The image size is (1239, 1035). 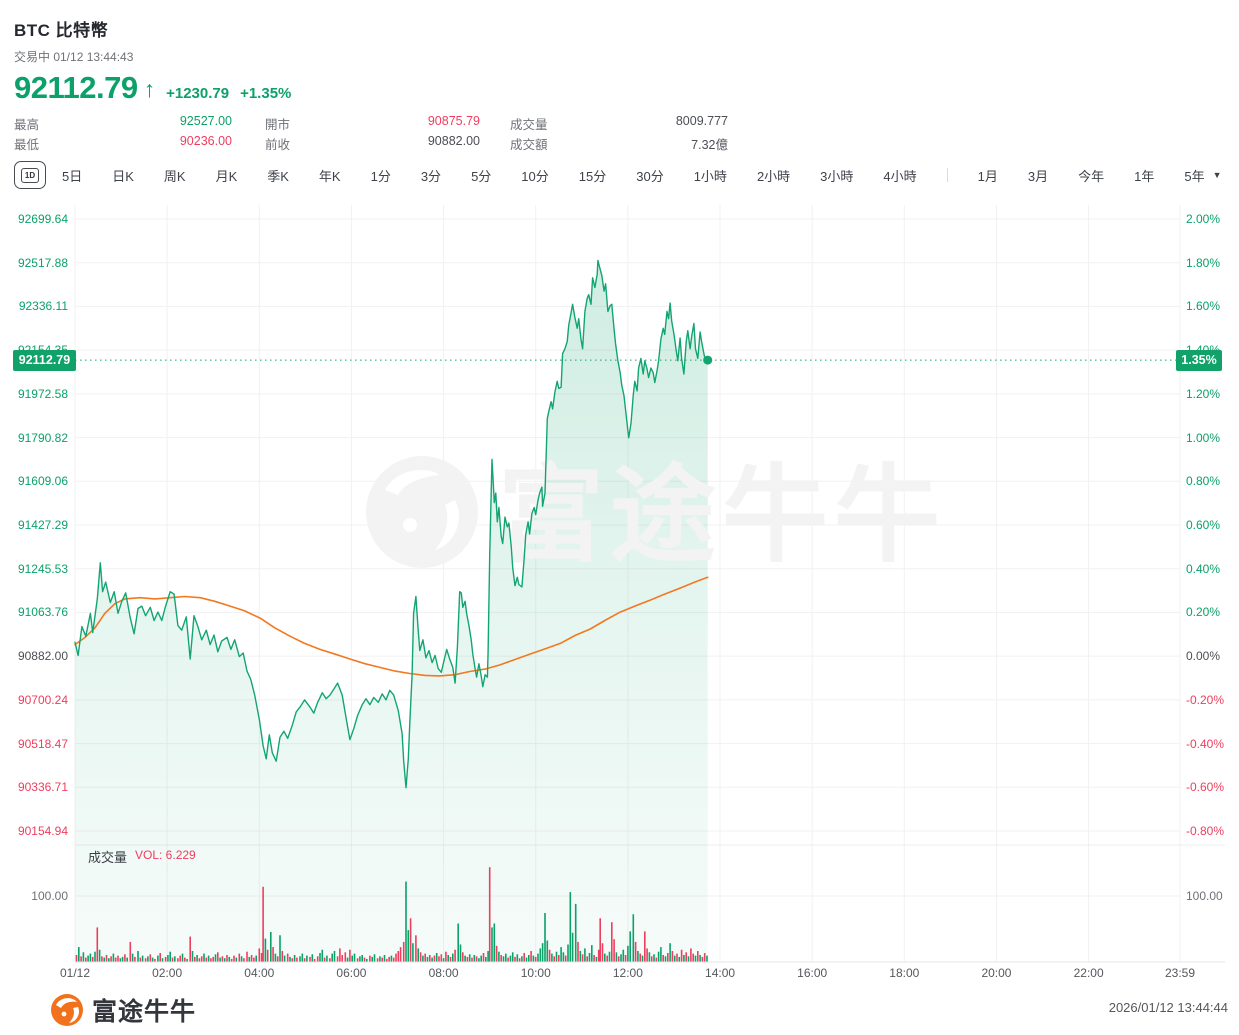 I want to click on price-axis-label: 92336.11, so click(x=43, y=306).